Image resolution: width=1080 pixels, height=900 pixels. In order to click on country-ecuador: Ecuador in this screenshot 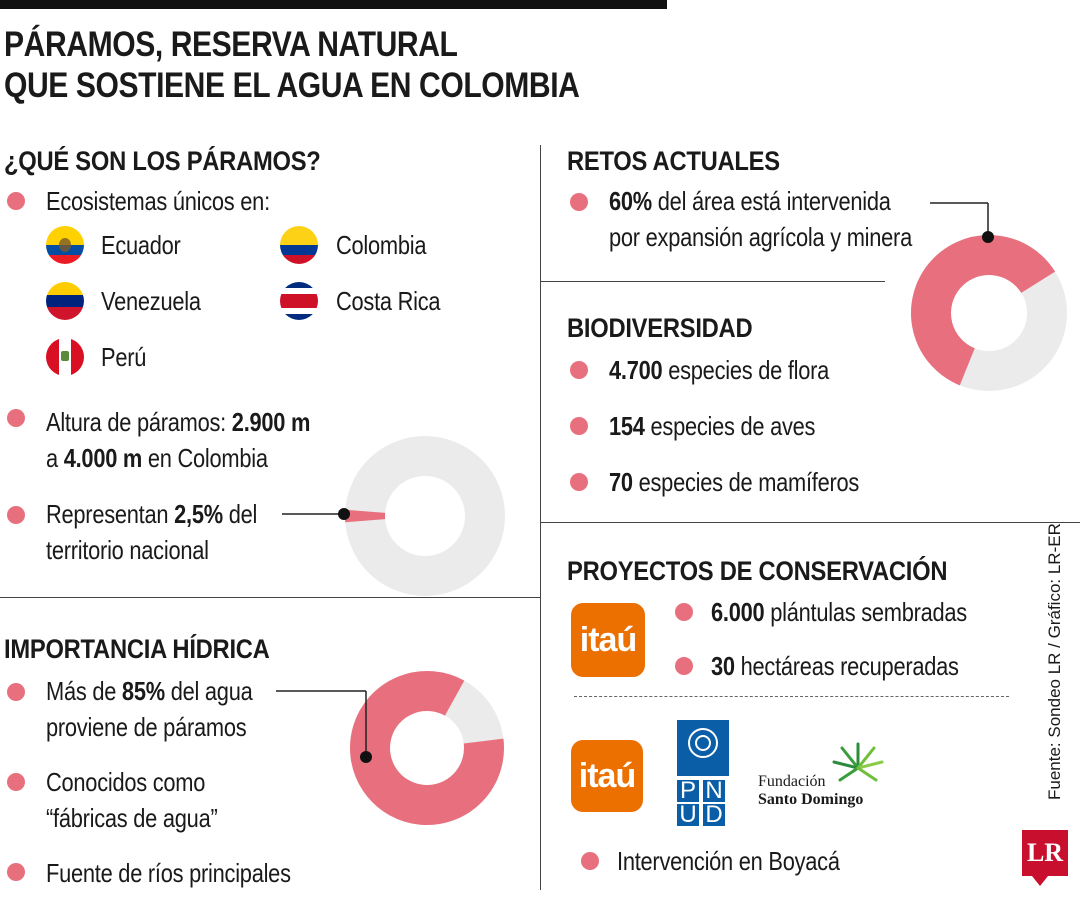, I will do `click(141, 245)`.